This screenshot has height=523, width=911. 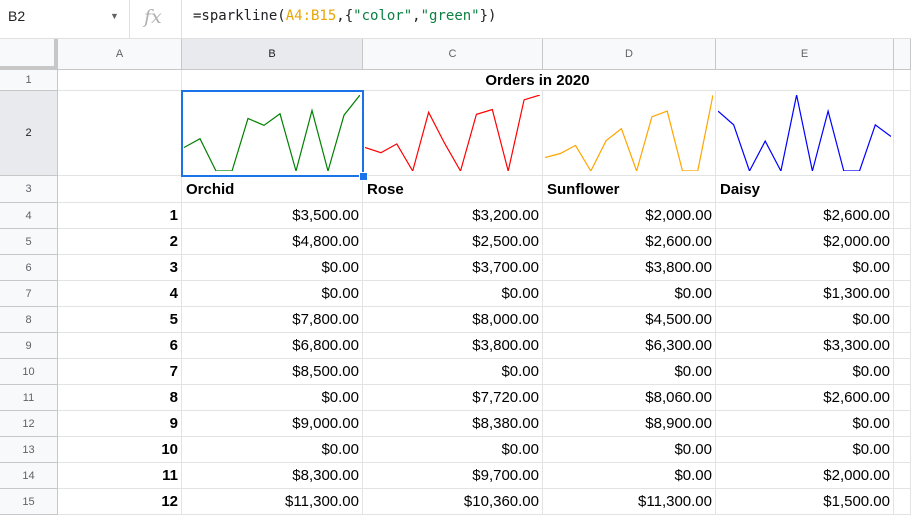 What do you see at coordinates (29, 502) in the screenshot?
I see `row-header-15: 15` at bounding box center [29, 502].